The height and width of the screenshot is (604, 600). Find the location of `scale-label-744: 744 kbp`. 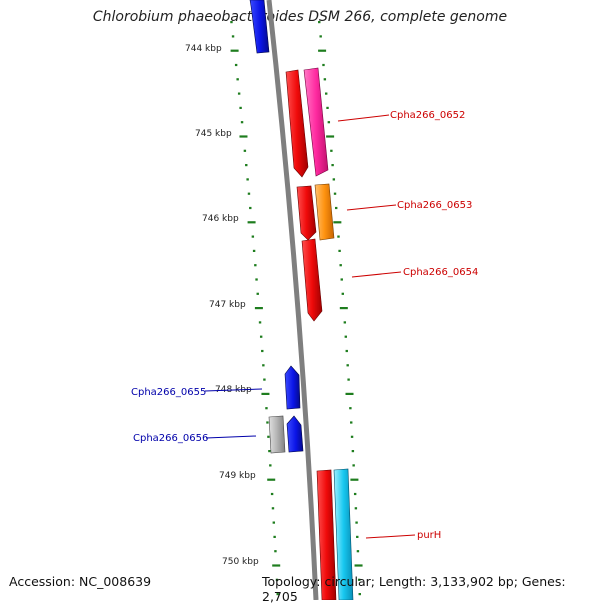

scale-label-744: 744 kbp is located at coordinates (203, 49).